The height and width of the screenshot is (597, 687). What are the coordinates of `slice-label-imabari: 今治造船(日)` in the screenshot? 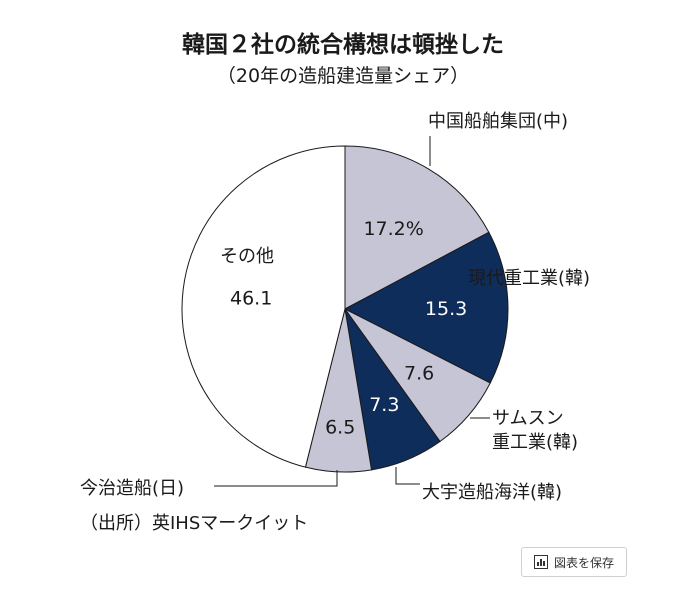 It's located at (132, 488).